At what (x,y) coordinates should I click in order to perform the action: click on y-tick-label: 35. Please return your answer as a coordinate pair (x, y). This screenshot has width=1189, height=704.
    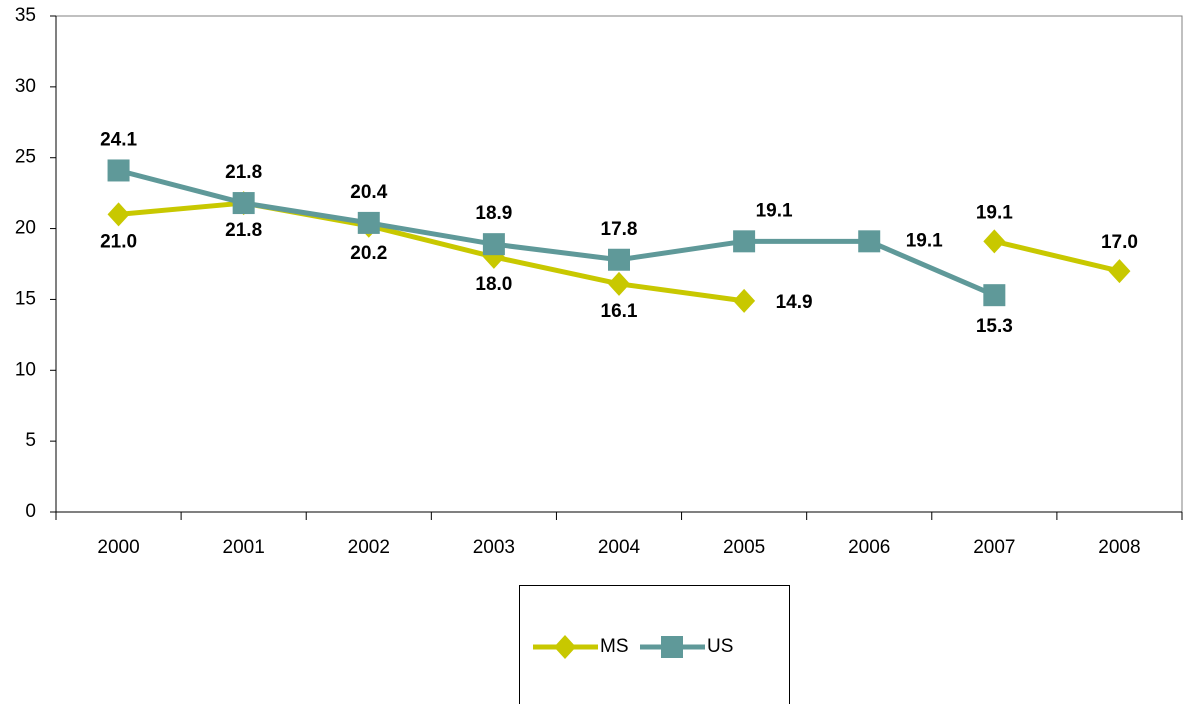
    Looking at the image, I should click on (25, 15).